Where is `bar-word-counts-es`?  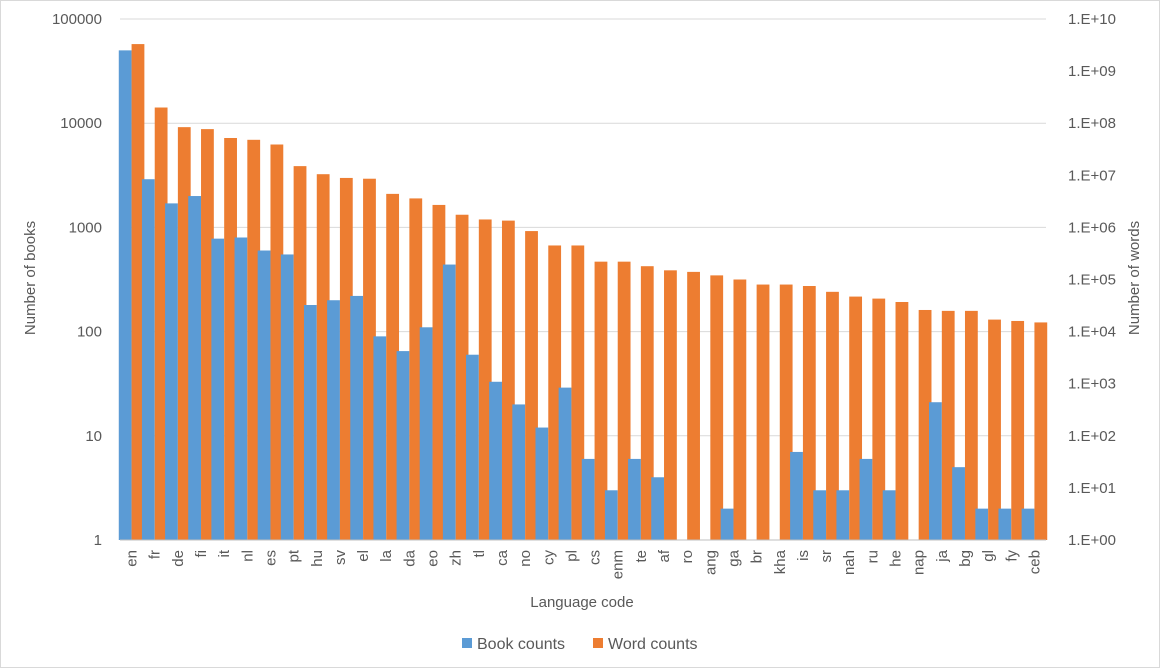
bar-word-counts-es is located at coordinates (277, 342).